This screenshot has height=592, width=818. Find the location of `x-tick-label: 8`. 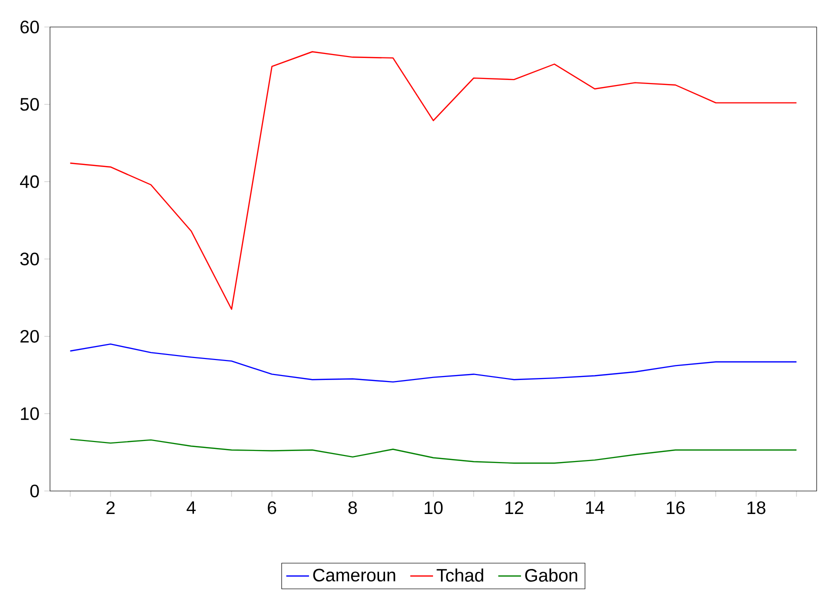

x-tick-label: 8 is located at coordinates (352, 507).